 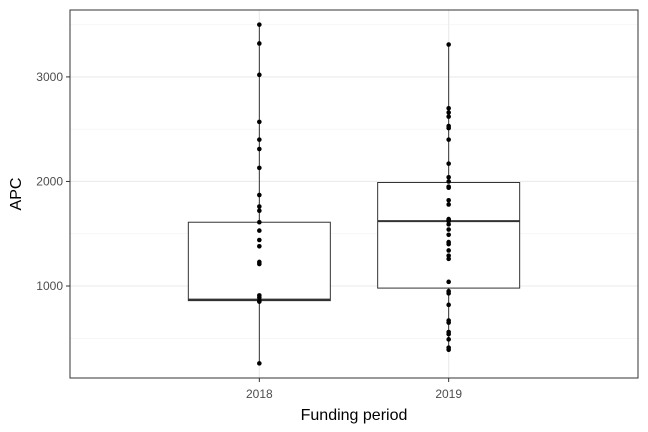 What do you see at coordinates (49, 286) in the screenshot?
I see `y-tick-label: 1000` at bounding box center [49, 286].